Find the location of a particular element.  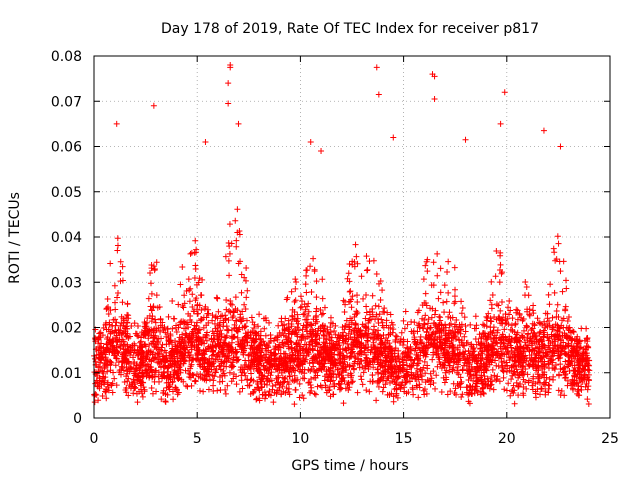

y-tick-labels: 0 0.01 0.02 0.03 0.04 0.05 0.06 0.07 0.08 is located at coordinates (66, 238).